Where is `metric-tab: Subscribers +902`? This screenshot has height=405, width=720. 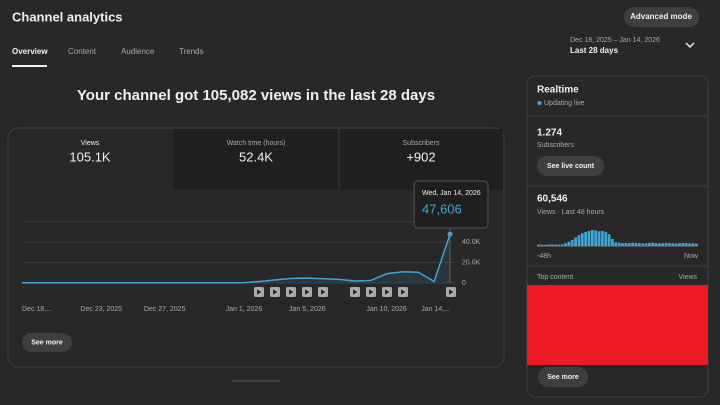
metric-tab: Subscribers +902 is located at coordinates (421, 152).